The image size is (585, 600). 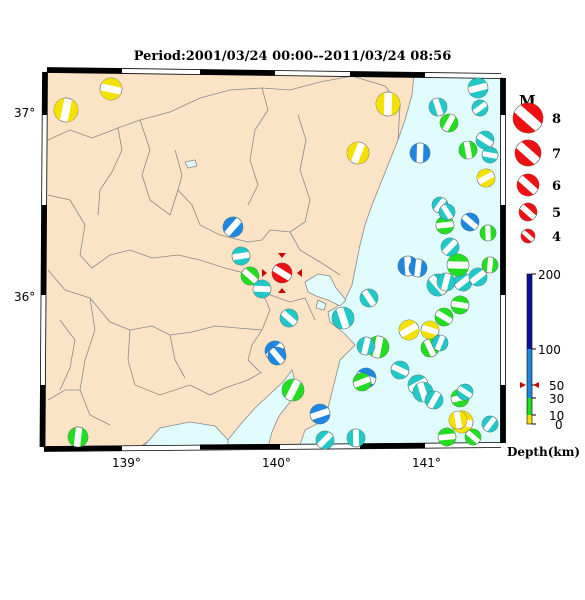 I want to click on magnitude-legend-label: 6, so click(x=556, y=186).